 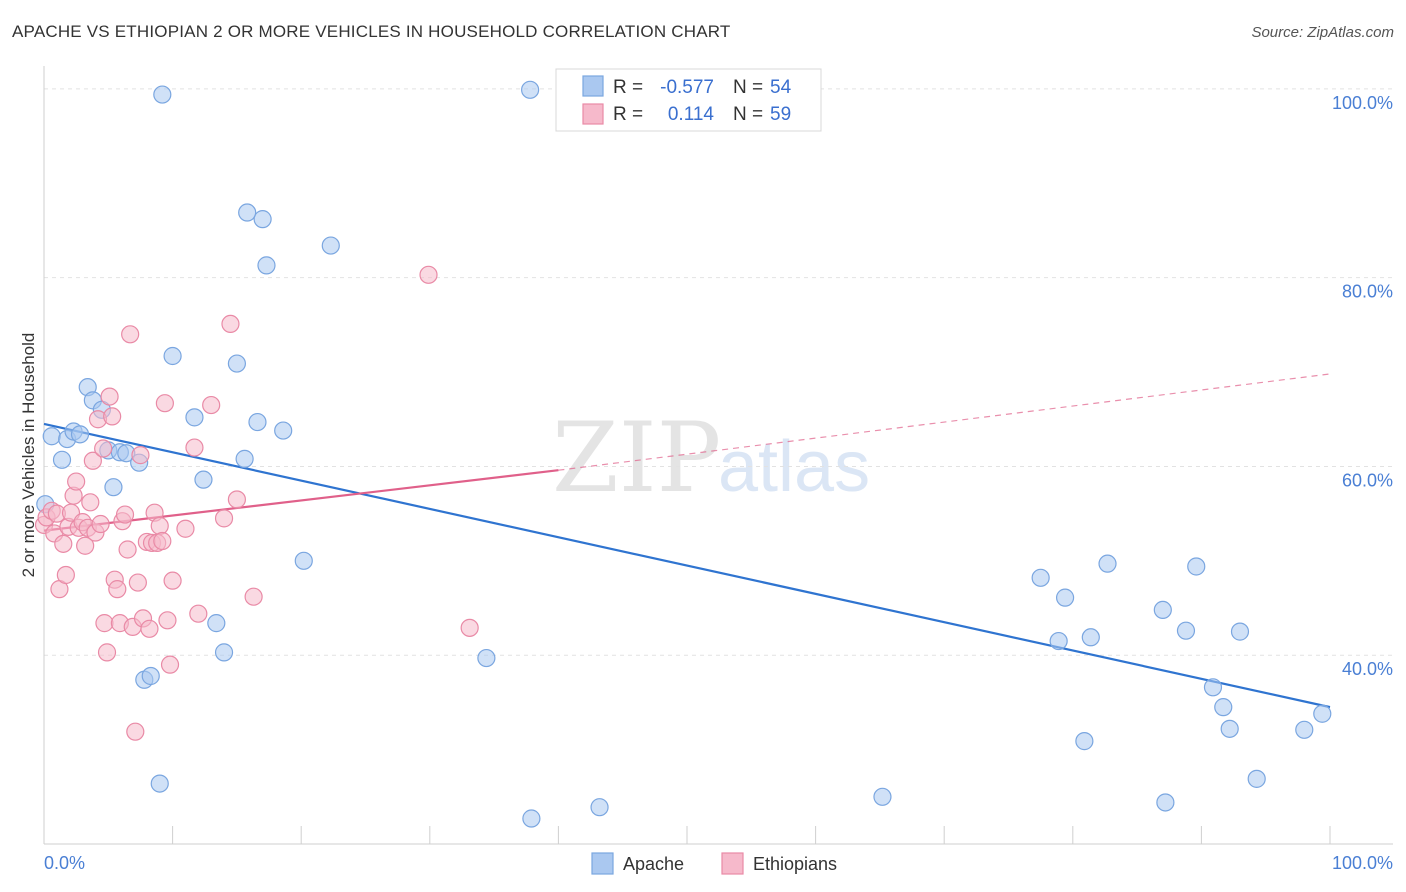 What do you see at coordinates (748, 87) in the screenshot?
I see `legend-n-label-apache: N =` at bounding box center [748, 87].